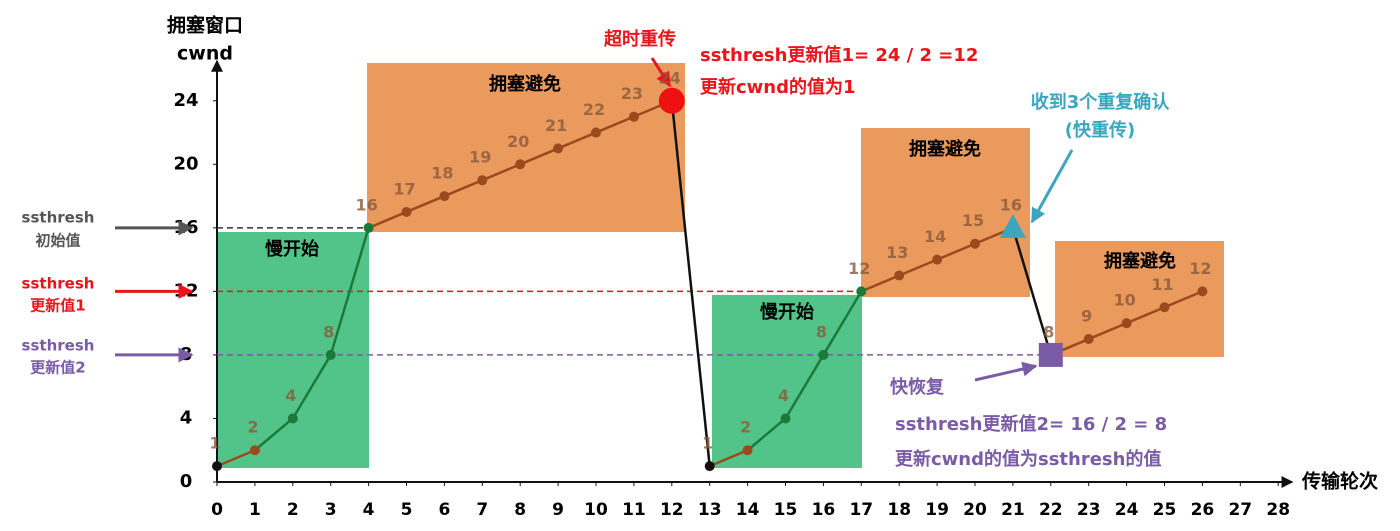  Describe the element at coordinates (1127, 510) in the screenshot. I see `x-tick-label: 24` at that location.